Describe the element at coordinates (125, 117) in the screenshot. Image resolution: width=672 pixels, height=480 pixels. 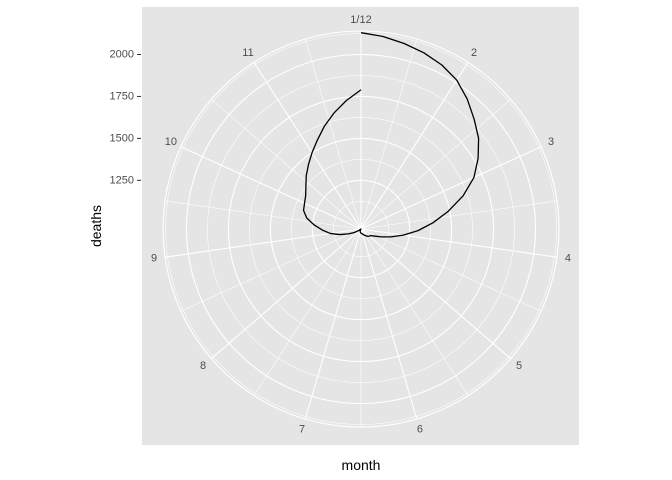
I see `y-axis: 1250 1500 1750 2000` at that location.